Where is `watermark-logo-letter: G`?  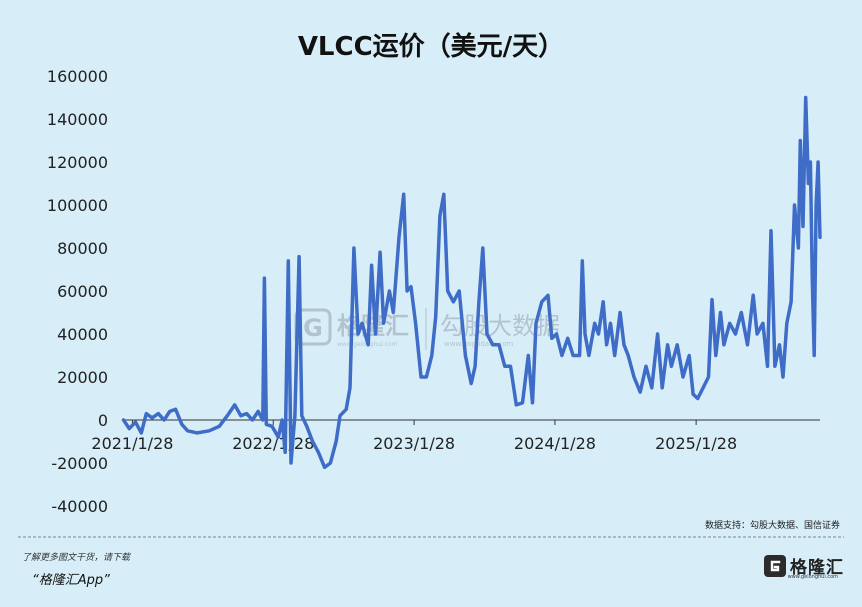
watermark-logo-letter: G is located at coordinates (313, 328).